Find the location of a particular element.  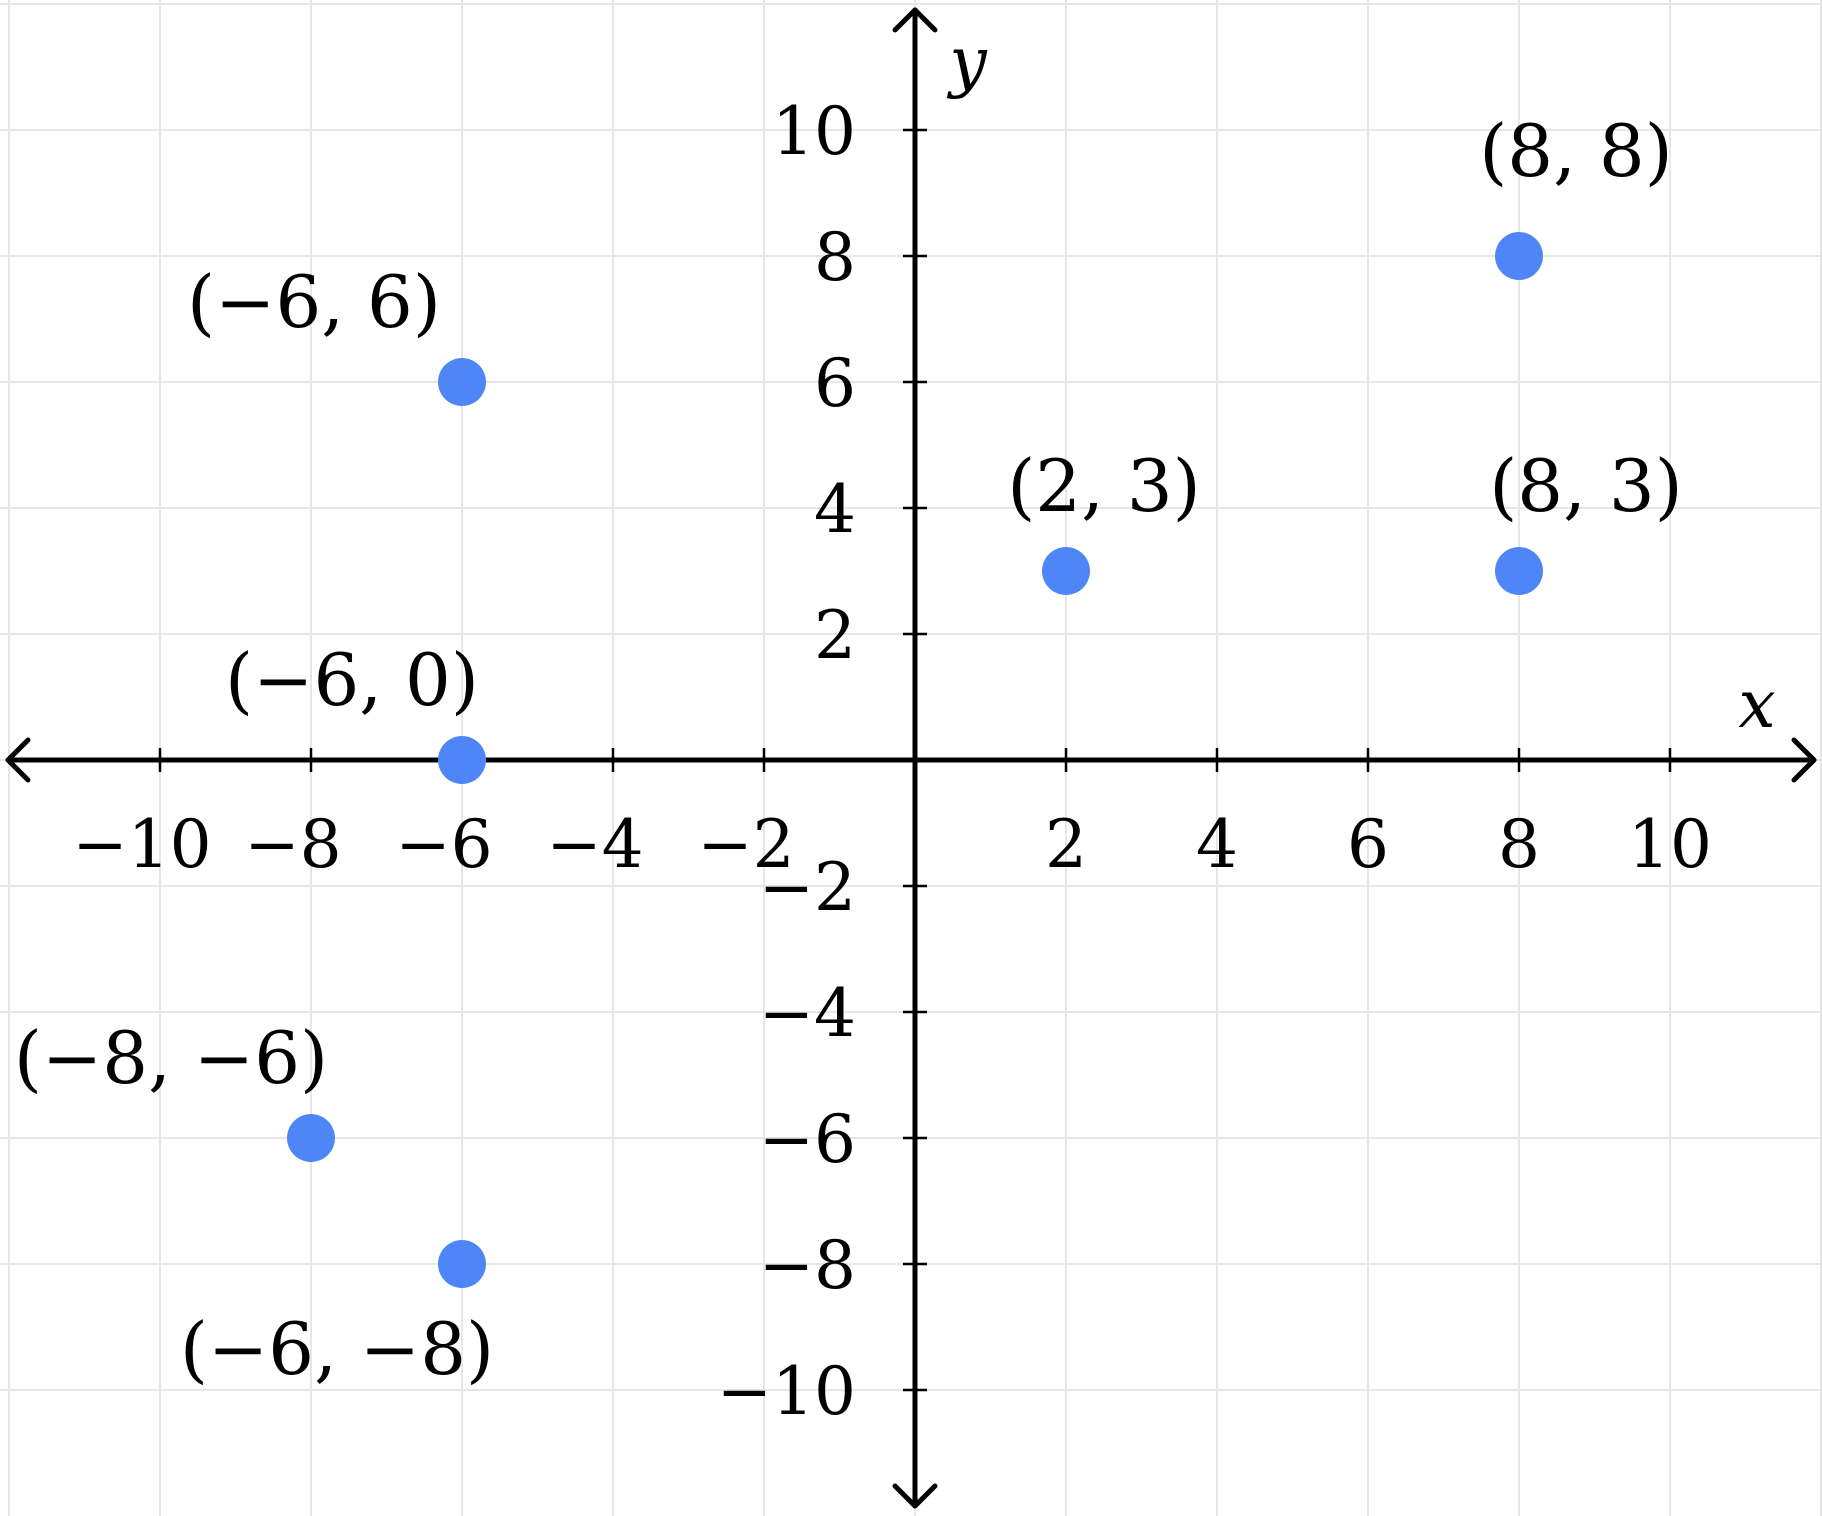

y-tick-label: −4 is located at coordinates (807, 1013).